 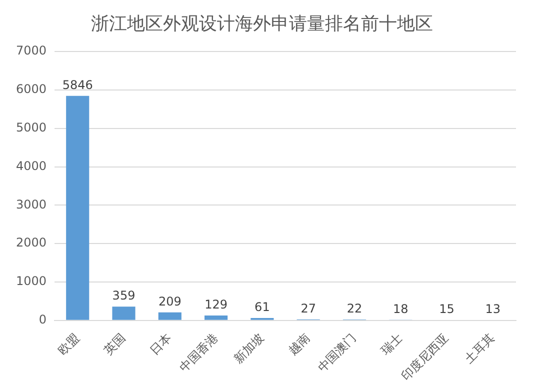 What do you see at coordinates (31, 165) in the screenshot?
I see `y-tick-label: 4000` at bounding box center [31, 165].